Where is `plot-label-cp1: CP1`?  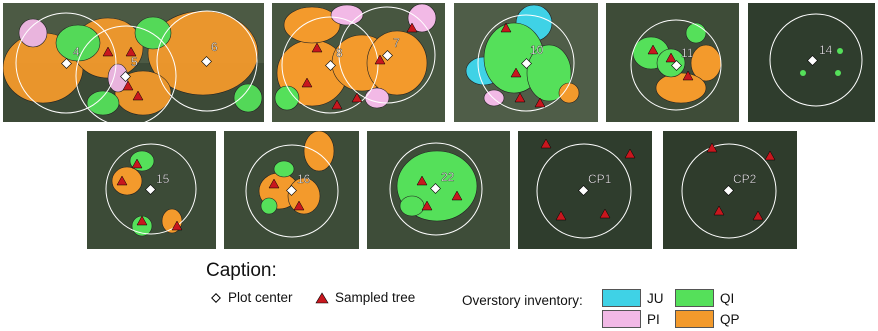 plot-label-cp1: CP1 is located at coordinates (600, 179).